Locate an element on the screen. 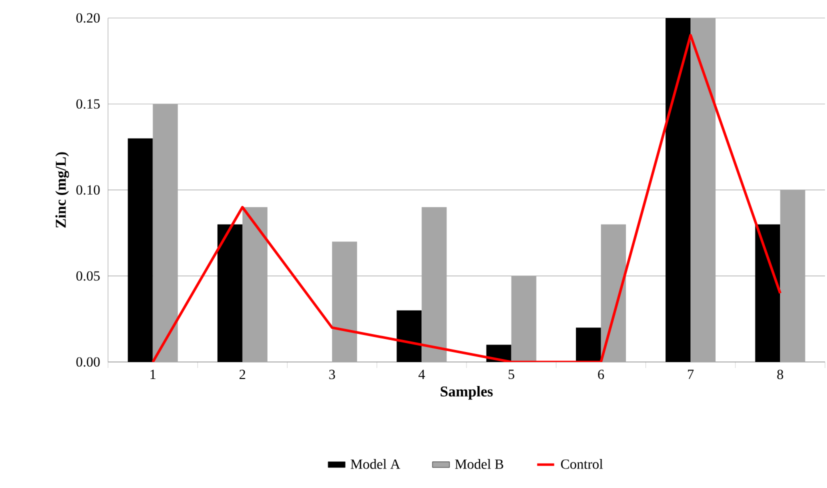 The width and height of the screenshot is (827, 488). x-tick-label: 2 is located at coordinates (243, 374).